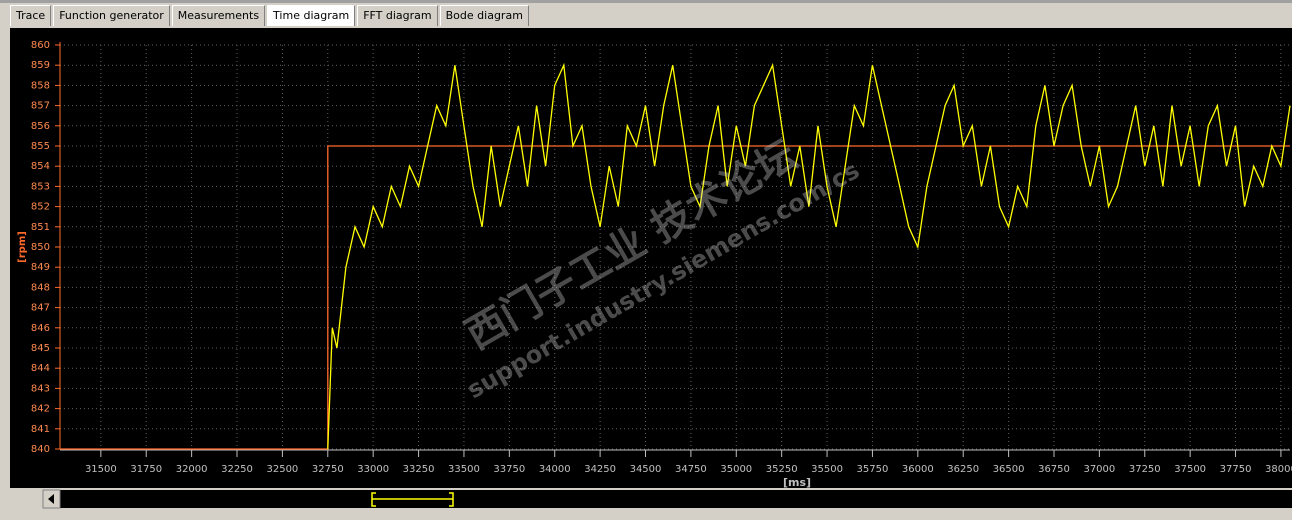 The width and height of the screenshot is (1292, 520). Describe the element at coordinates (146, 469) in the screenshot. I see `x-tick-label: 31750` at that location.